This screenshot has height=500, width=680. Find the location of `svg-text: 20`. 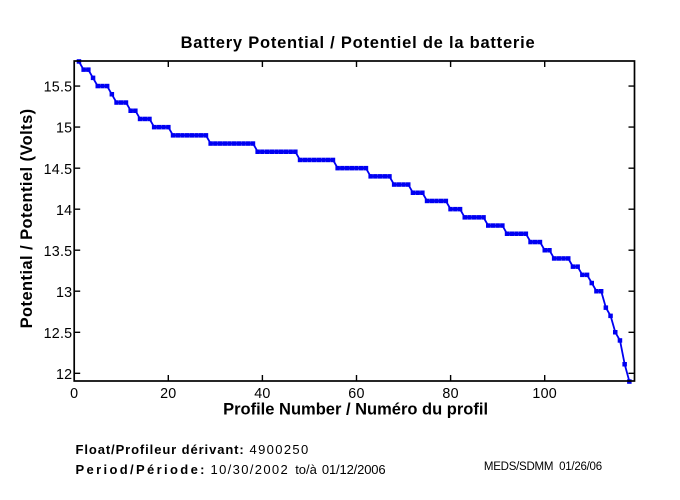

svg-text: 20 is located at coordinates (168, 394).